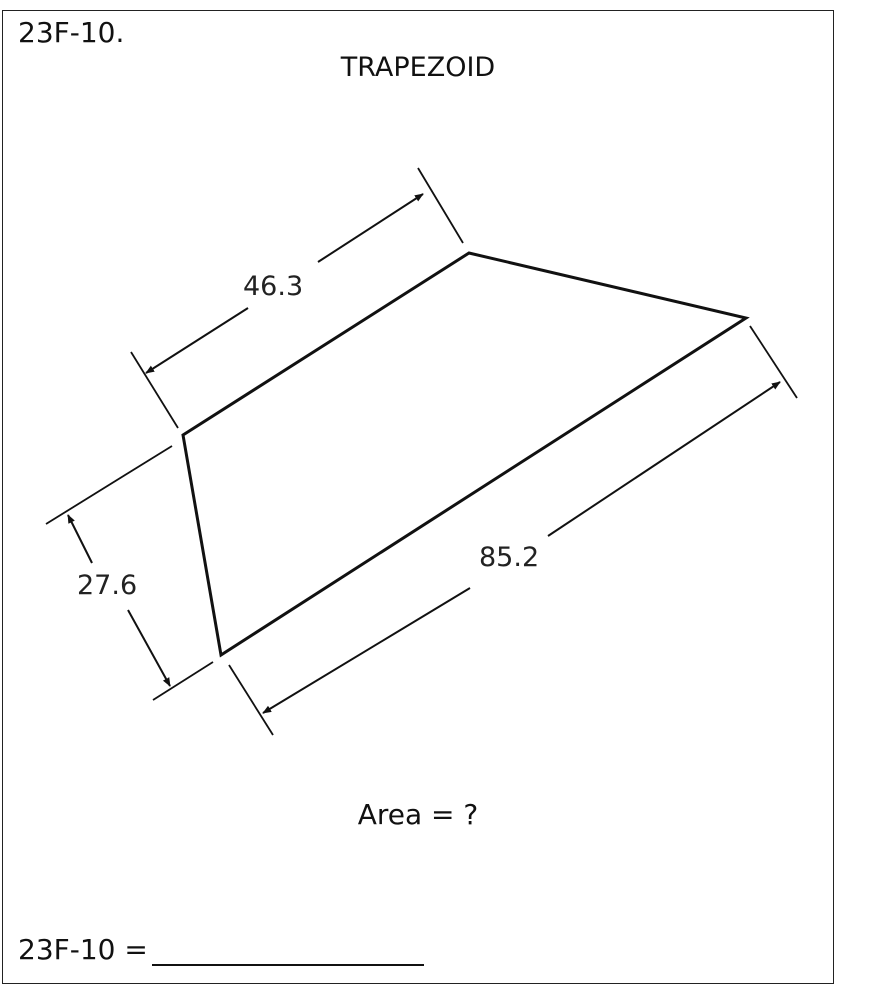 Image resolution: width=895 pixels, height=991 pixels. I want to click on problem-id: 23F-10., so click(71, 32).